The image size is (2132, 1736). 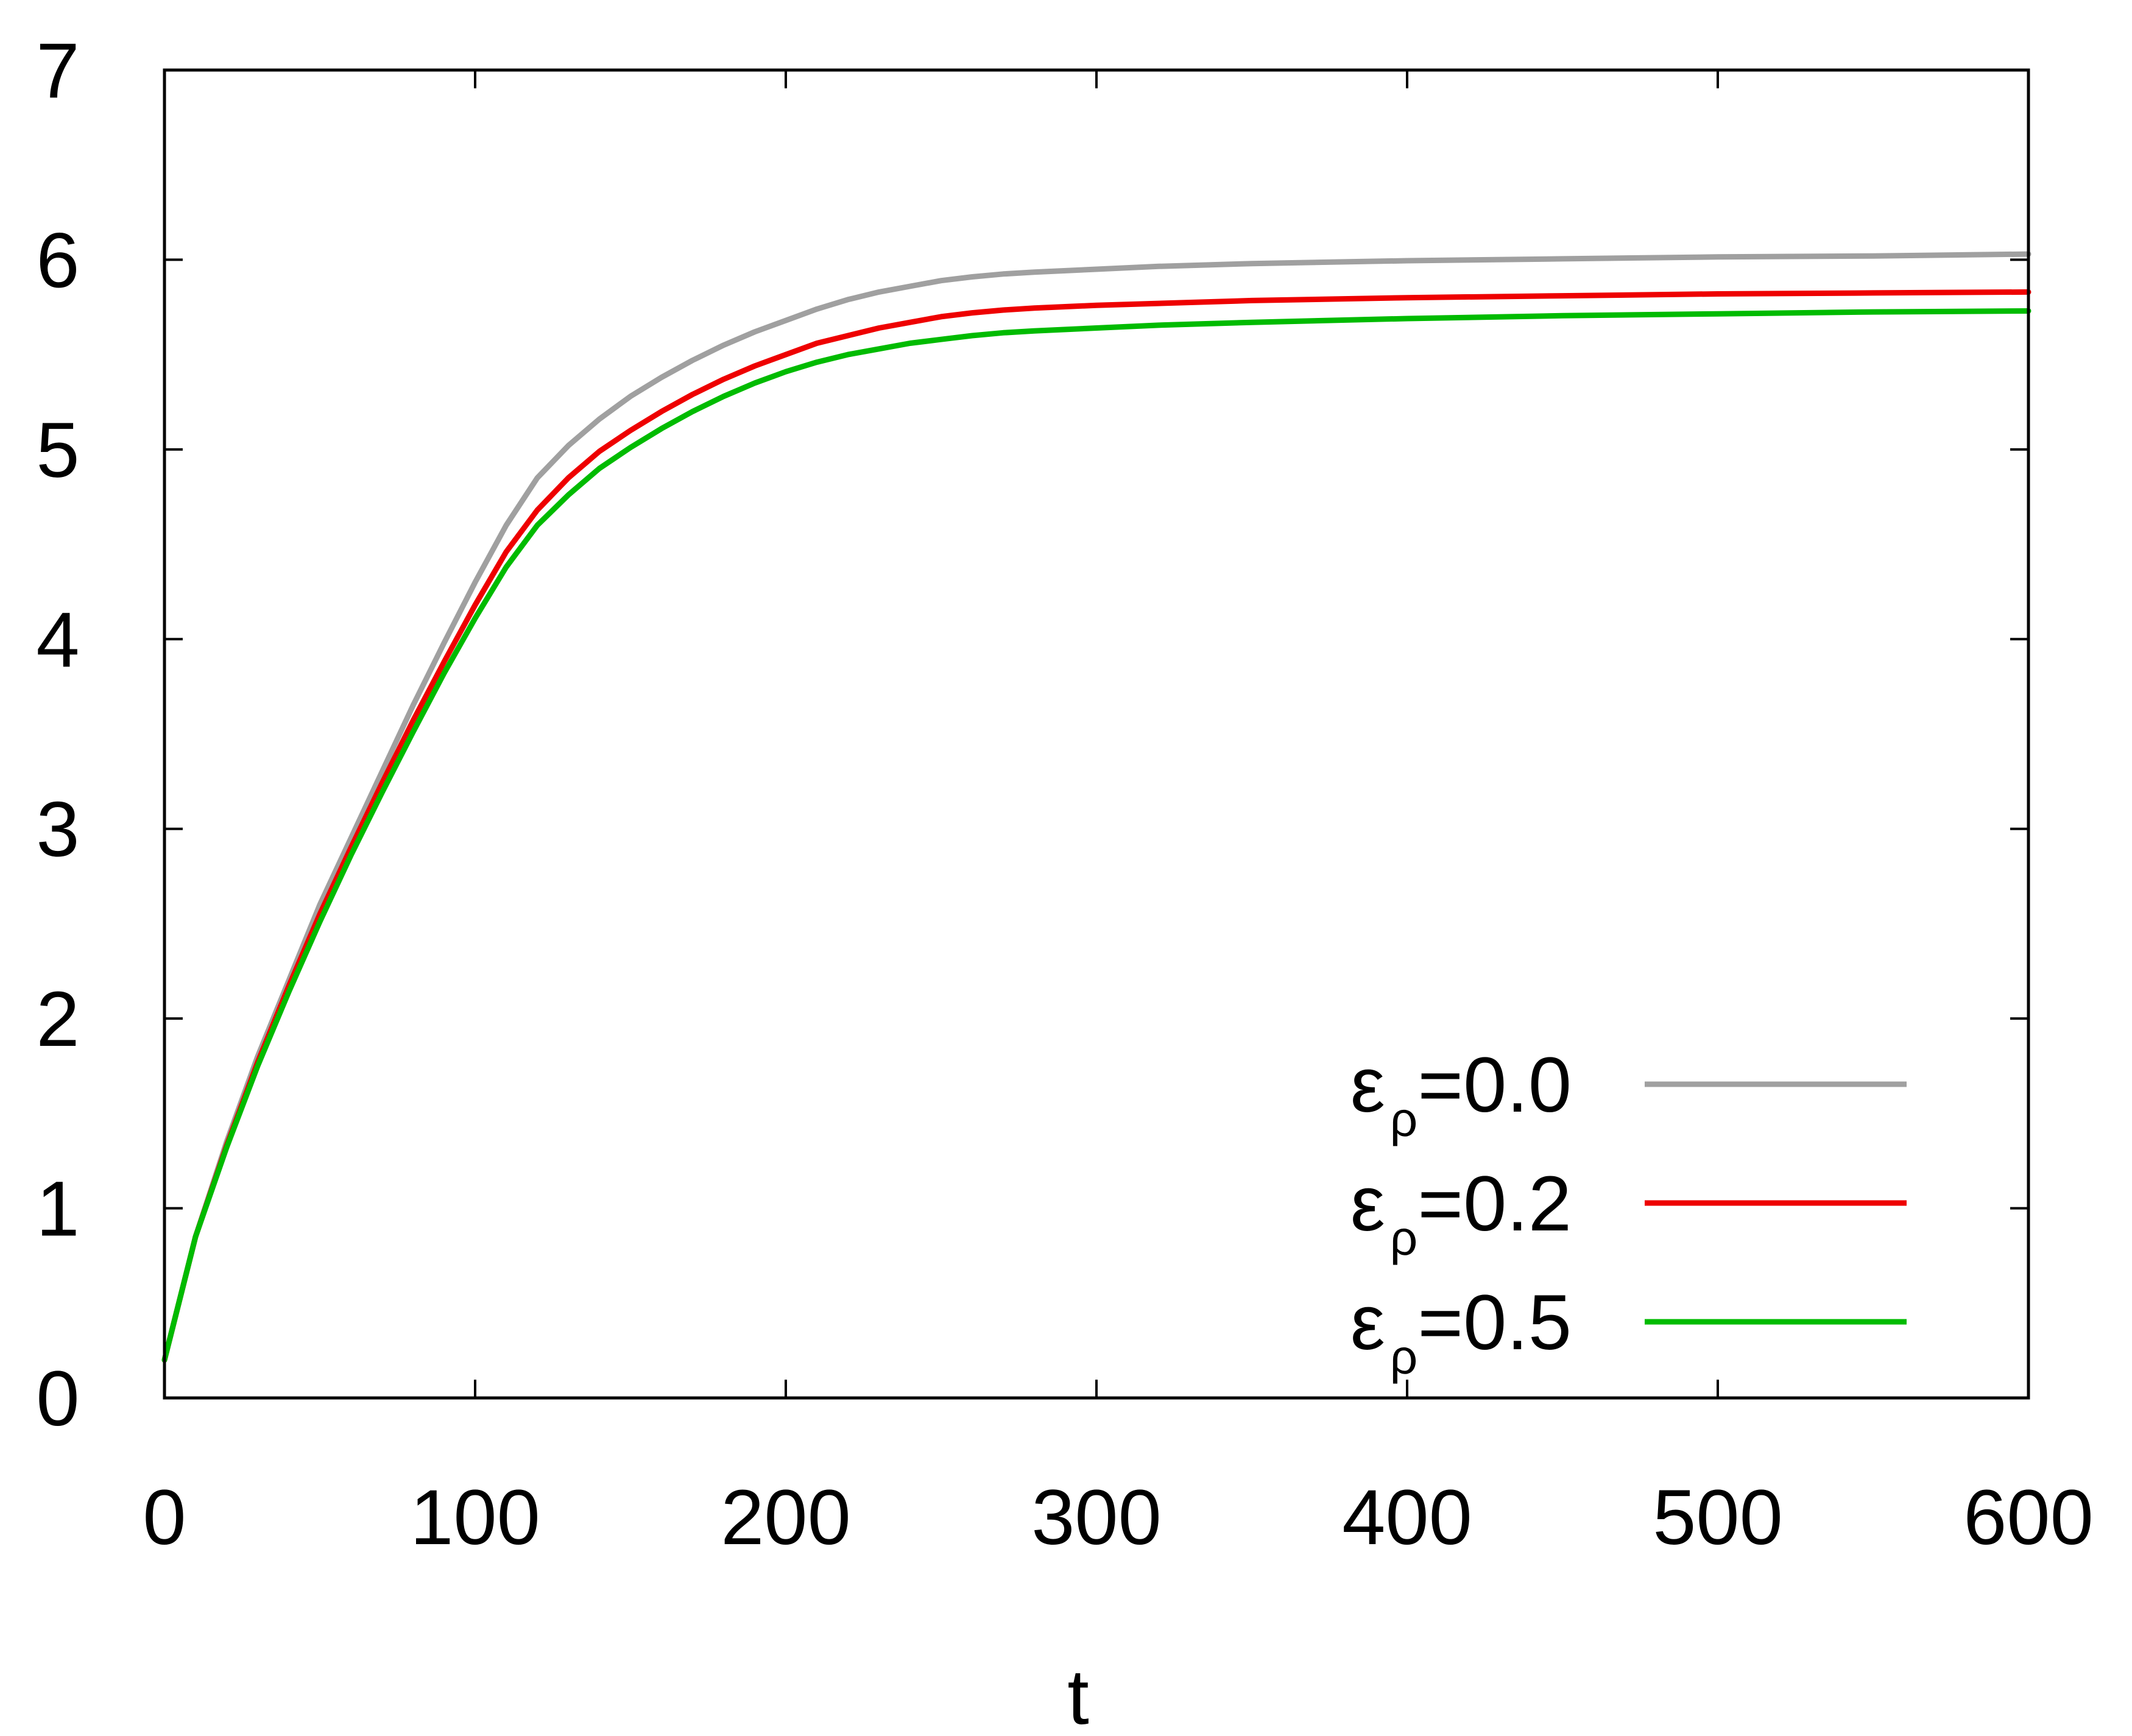 What do you see at coordinates (1078, 1695) in the screenshot?
I see `x-axis-title: t` at bounding box center [1078, 1695].